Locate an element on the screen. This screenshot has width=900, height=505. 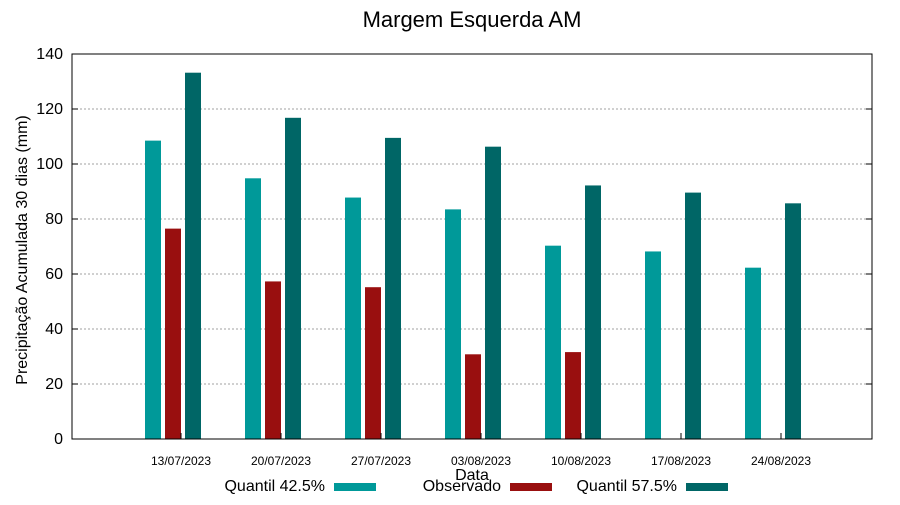
x-tick-label: 20/07/2023 is located at coordinates (281, 461).